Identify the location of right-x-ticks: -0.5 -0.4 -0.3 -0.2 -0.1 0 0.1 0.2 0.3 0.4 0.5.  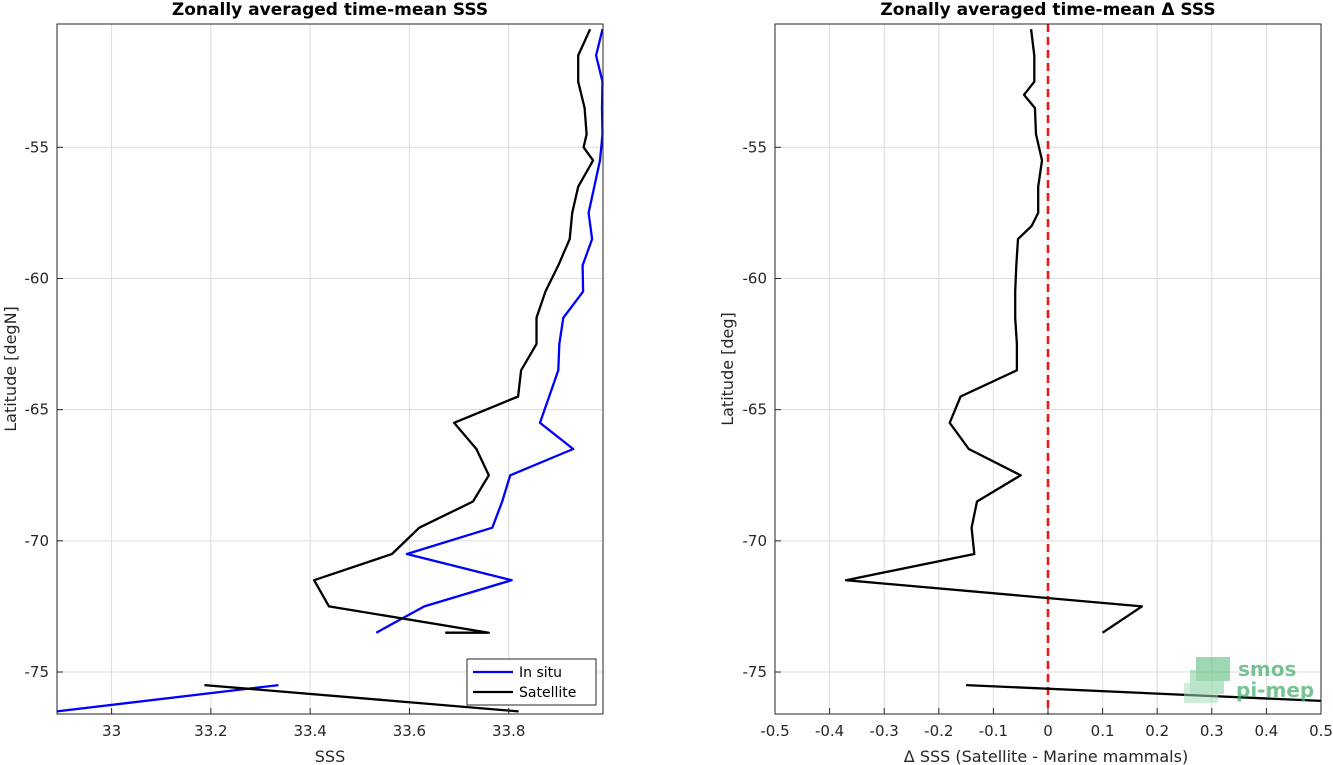
(1046, 724).